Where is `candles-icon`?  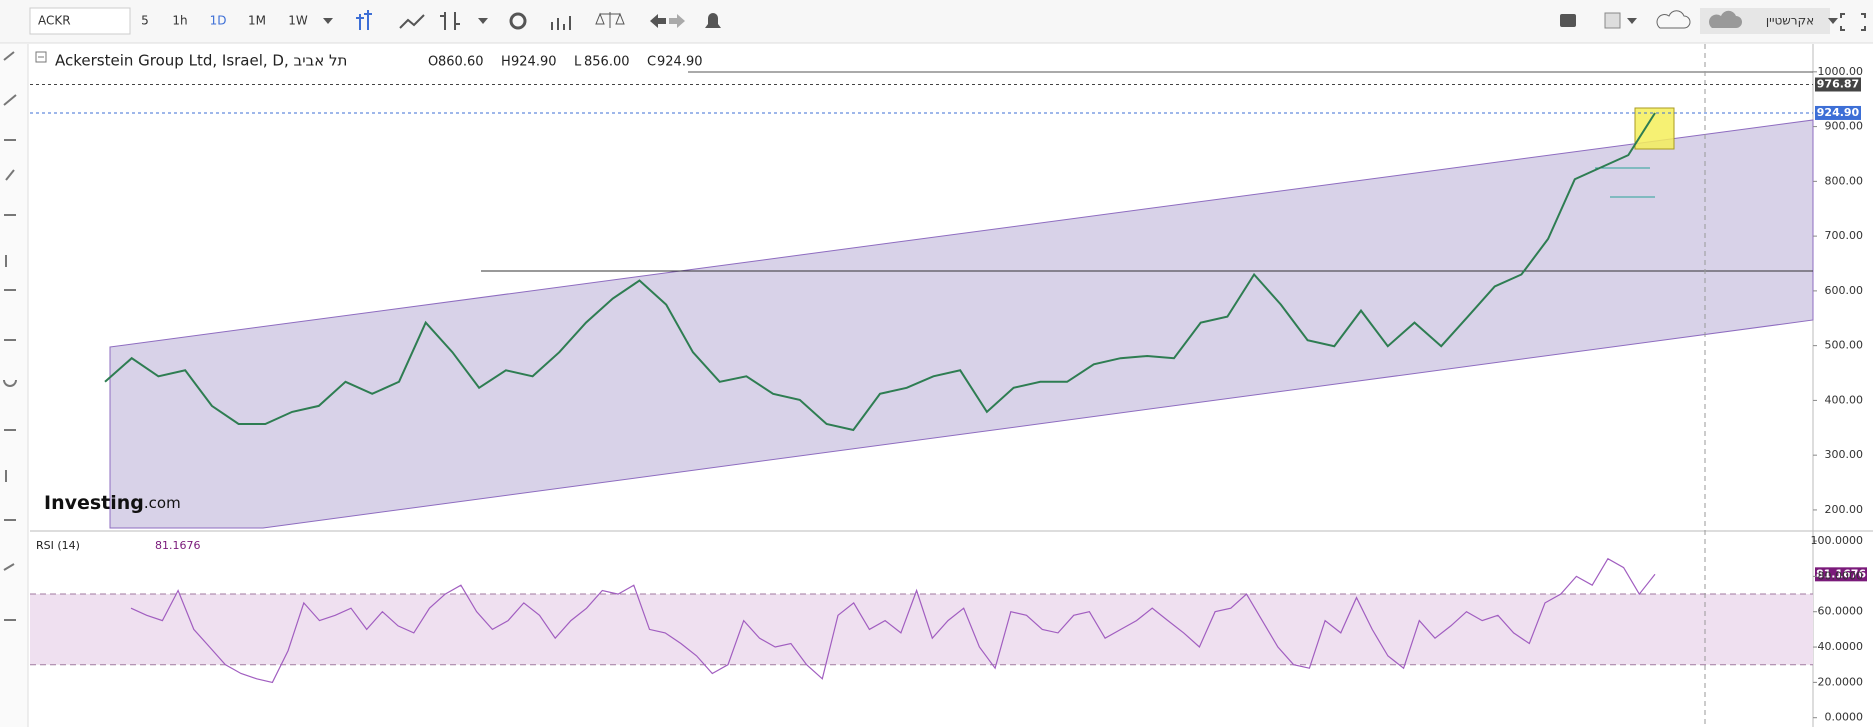
candles-icon is located at coordinates (364, 20).